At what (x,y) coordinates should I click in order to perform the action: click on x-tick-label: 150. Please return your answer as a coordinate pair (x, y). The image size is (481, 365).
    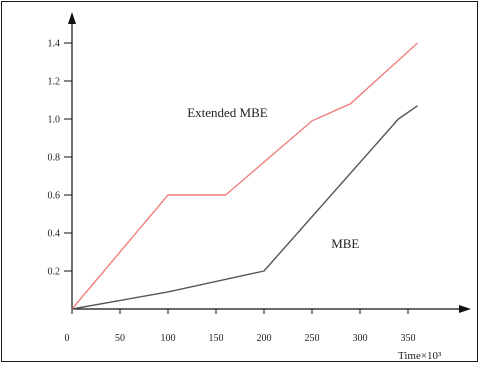
    Looking at the image, I should click on (216, 338).